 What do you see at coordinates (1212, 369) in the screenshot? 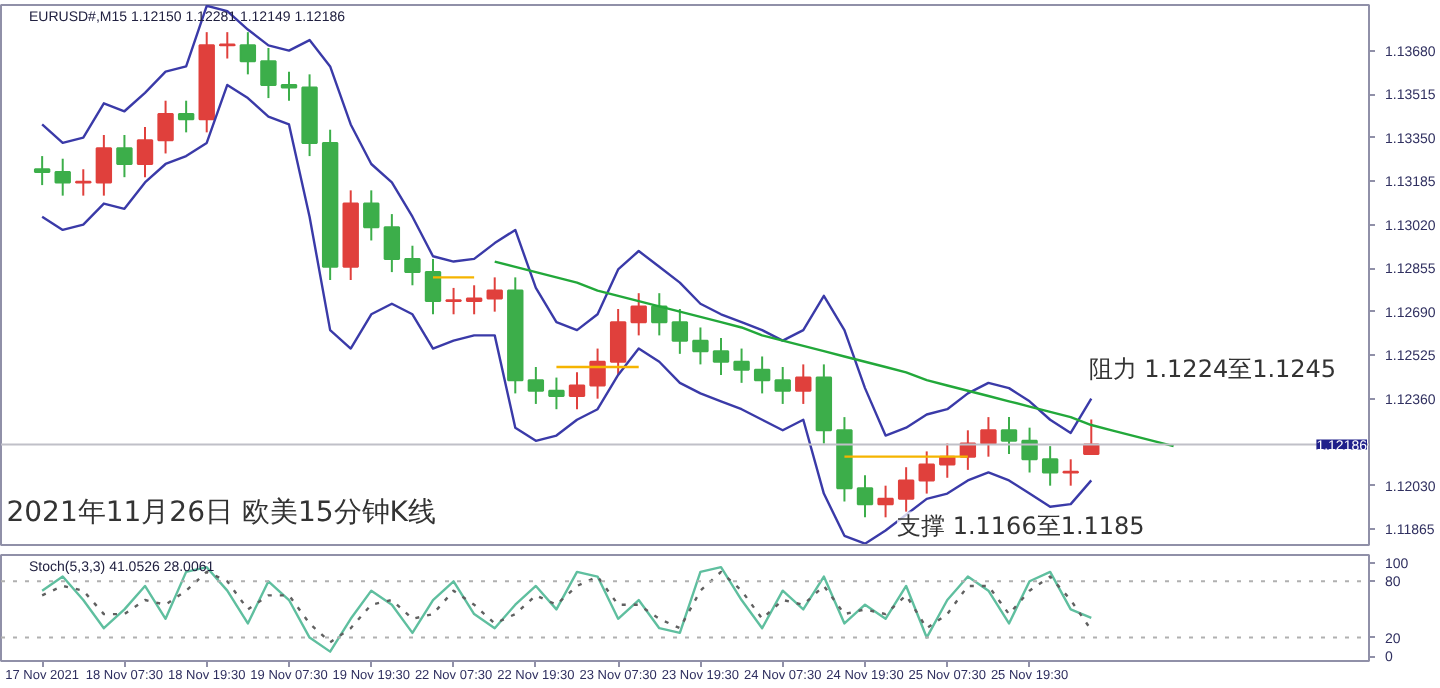
I see `annotation: 阻力 1.1224至1.1245` at bounding box center [1212, 369].